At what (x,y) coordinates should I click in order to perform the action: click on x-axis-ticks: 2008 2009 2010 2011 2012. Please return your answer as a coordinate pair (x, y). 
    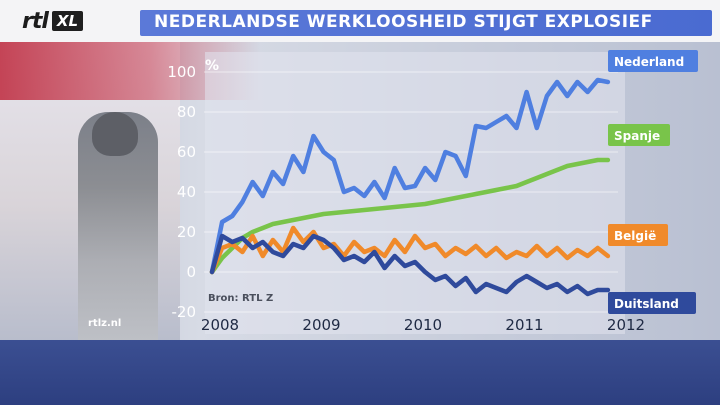
    Looking at the image, I should click on (423, 325).